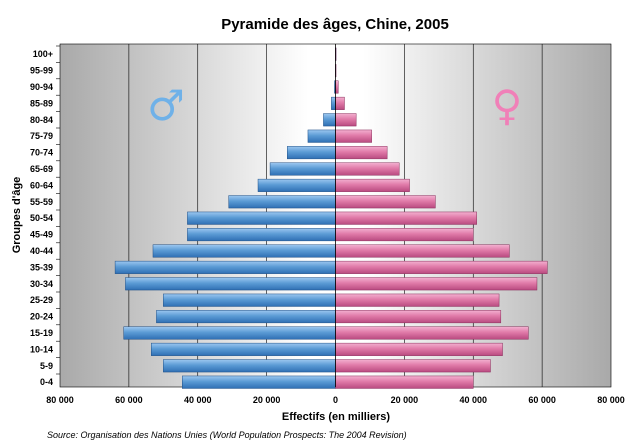  I want to click on y-tick-label: 65-69, so click(41, 169).